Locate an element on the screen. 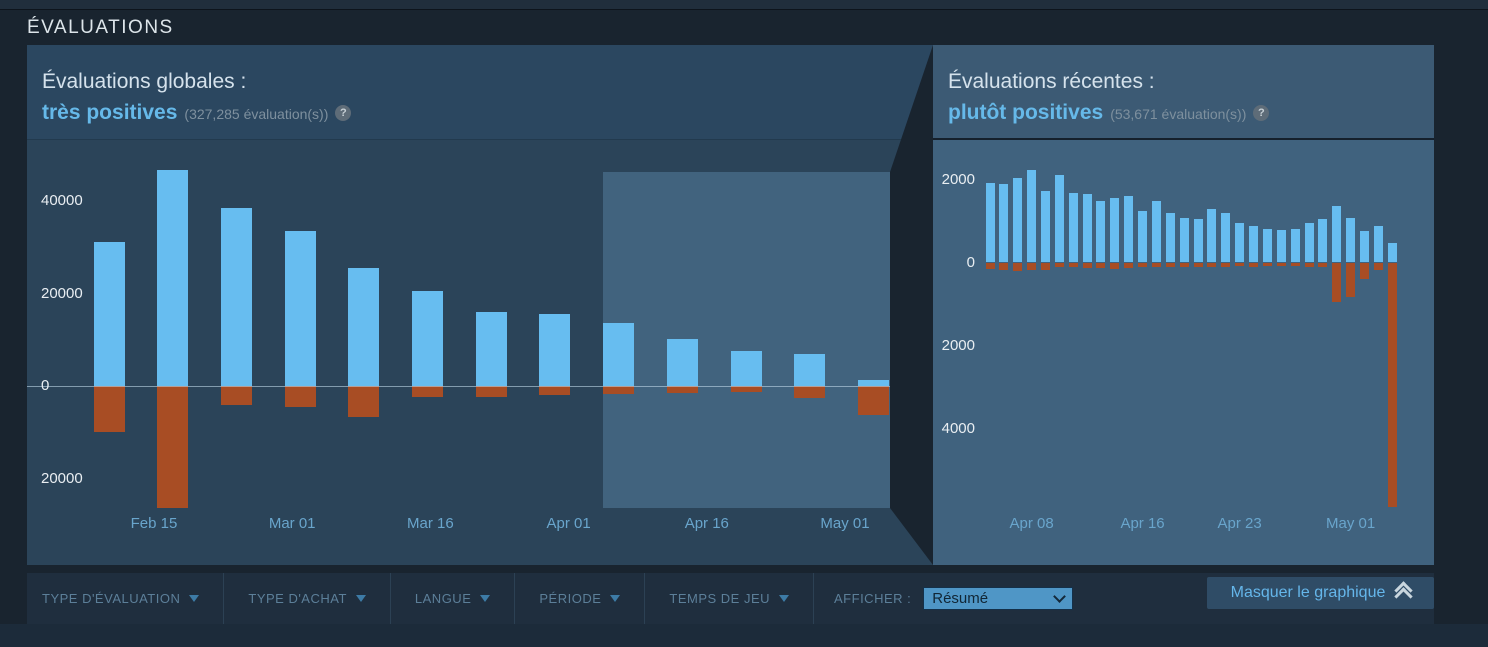  zero-axis-line is located at coordinates (480, 386).